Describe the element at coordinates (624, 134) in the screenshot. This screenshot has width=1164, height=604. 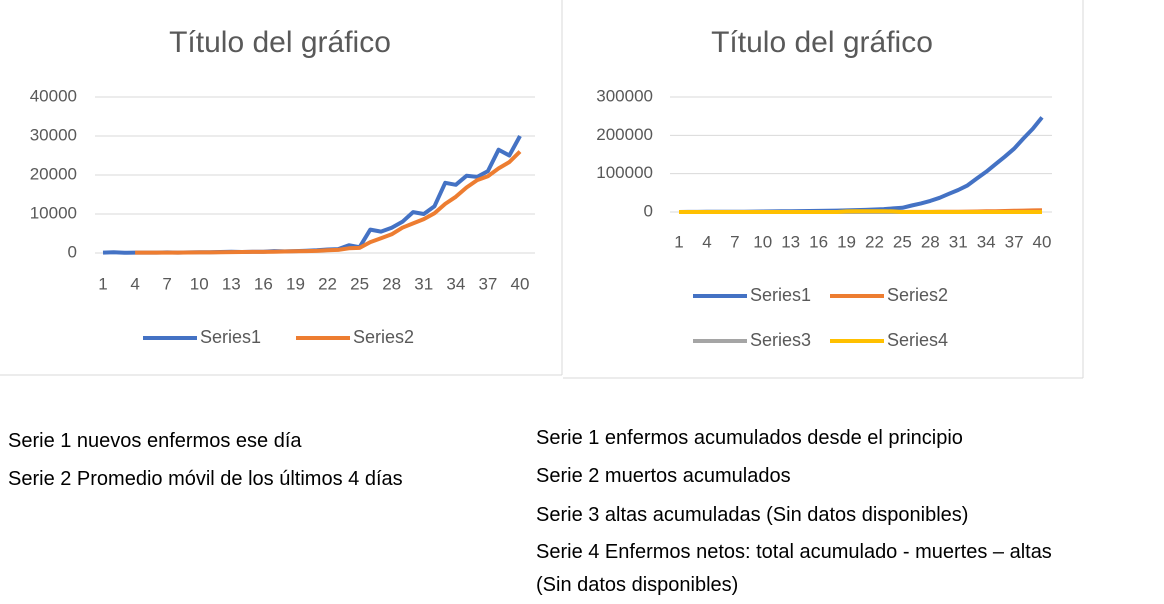
I see `y-tick-label: 200000` at that location.